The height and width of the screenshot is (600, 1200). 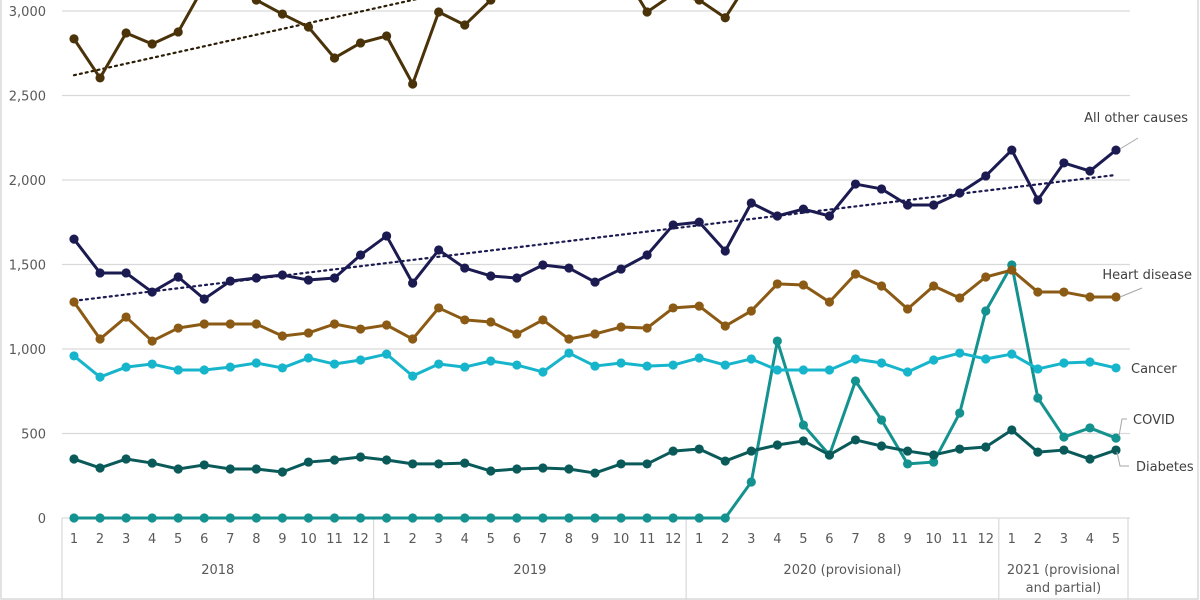 What do you see at coordinates (1038, 539) in the screenshot?
I see `x-tick-label: 2` at bounding box center [1038, 539].